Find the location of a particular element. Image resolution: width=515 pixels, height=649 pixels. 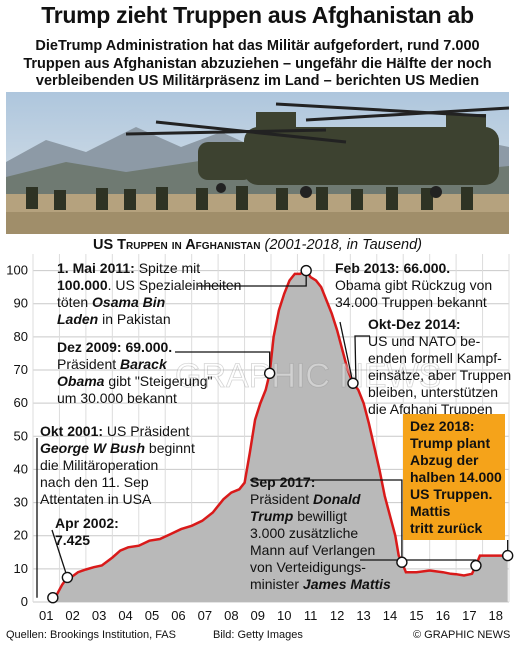

x-tick-label: 09 is located at coordinates (258, 615).